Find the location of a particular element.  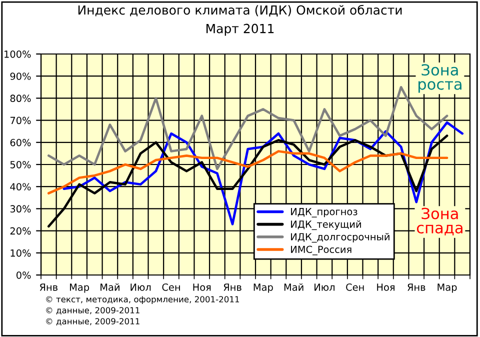

y-tick-label: 20% is located at coordinates (20, 231).